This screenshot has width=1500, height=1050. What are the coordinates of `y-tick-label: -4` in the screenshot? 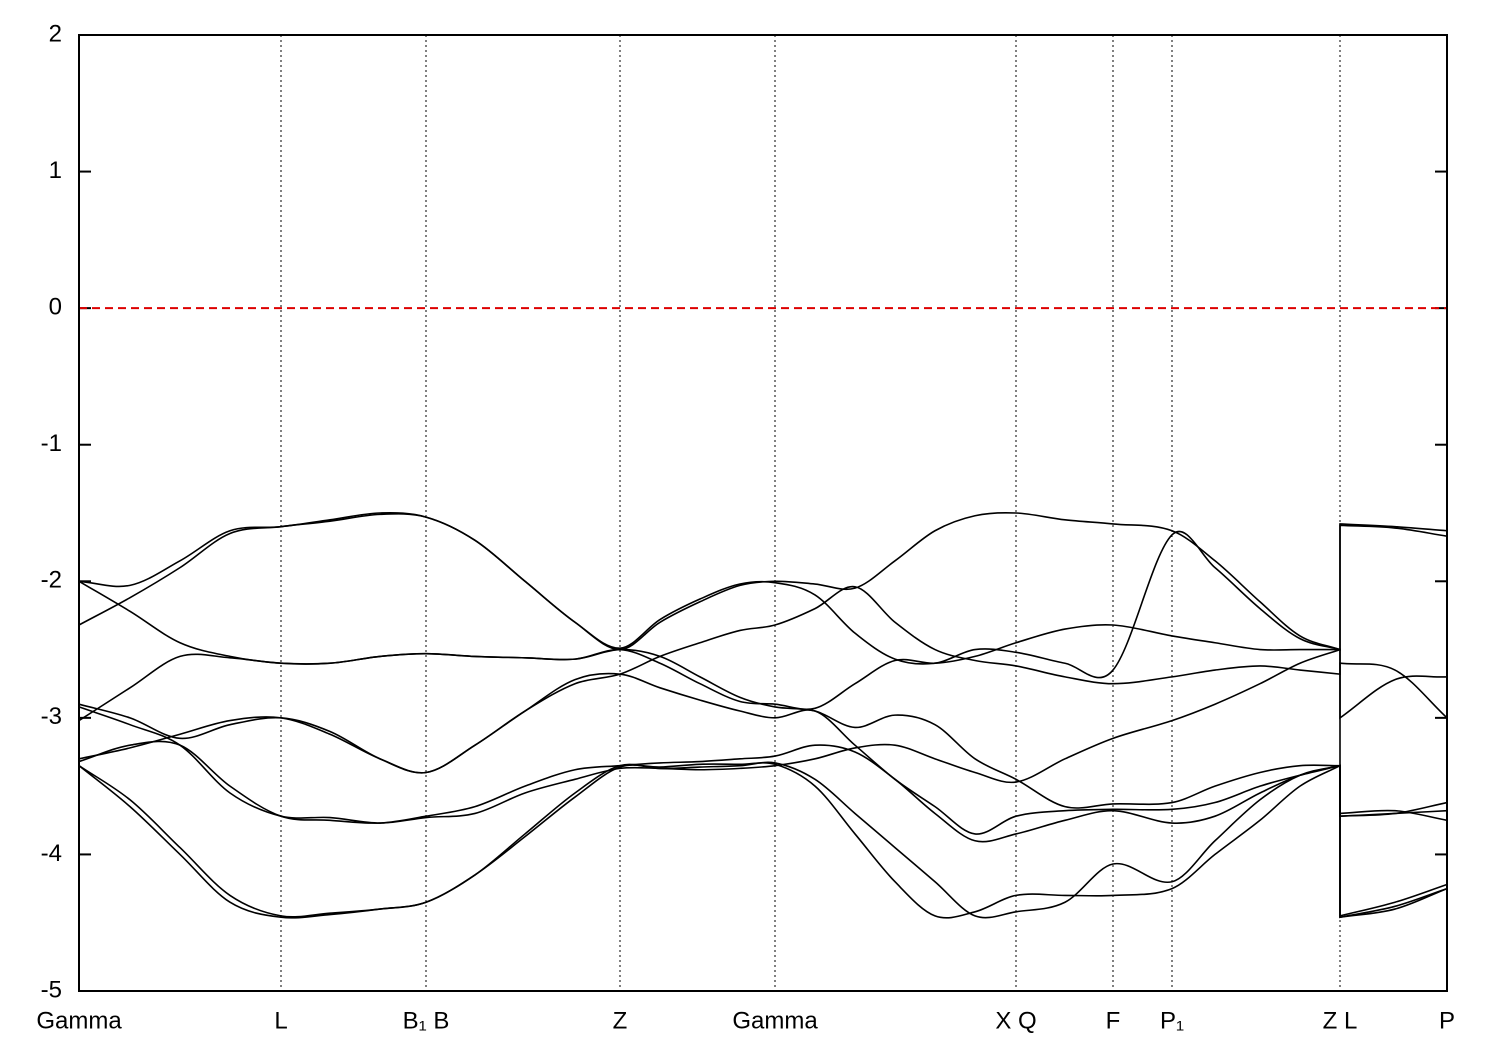 It's located at (51, 853).